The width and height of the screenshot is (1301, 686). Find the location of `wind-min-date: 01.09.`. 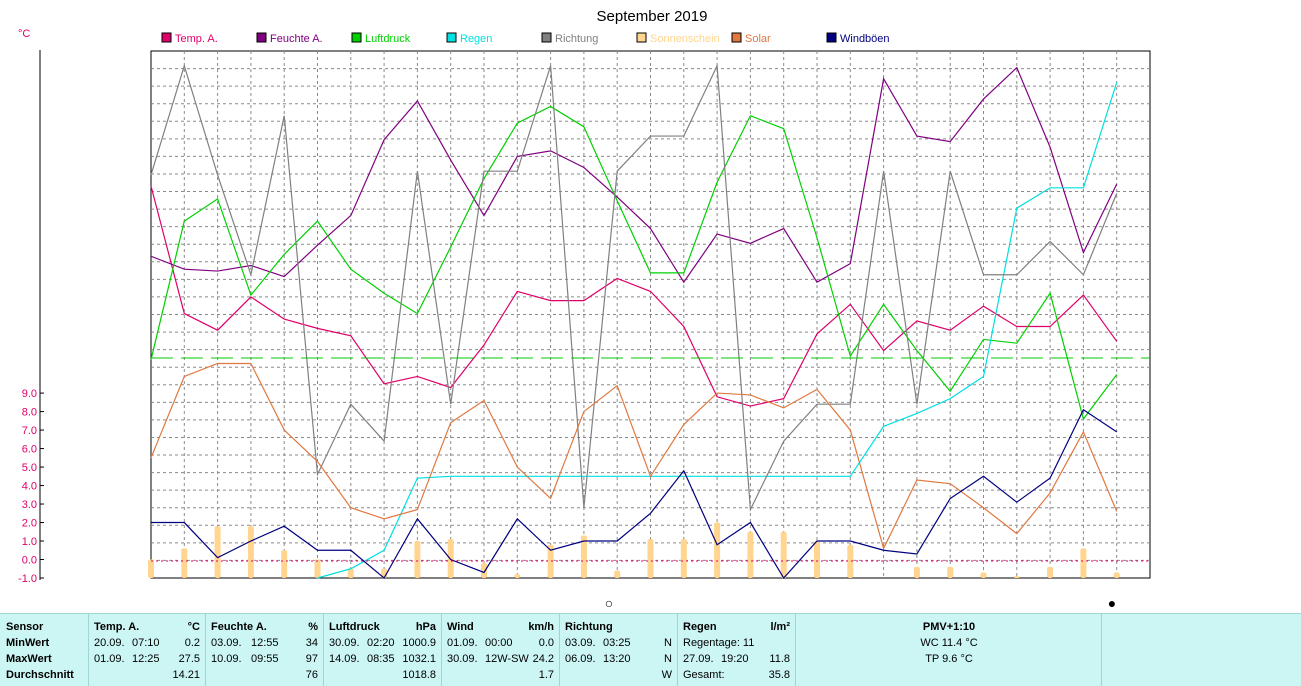

wind-min-date: 01.09. is located at coordinates (462, 643).